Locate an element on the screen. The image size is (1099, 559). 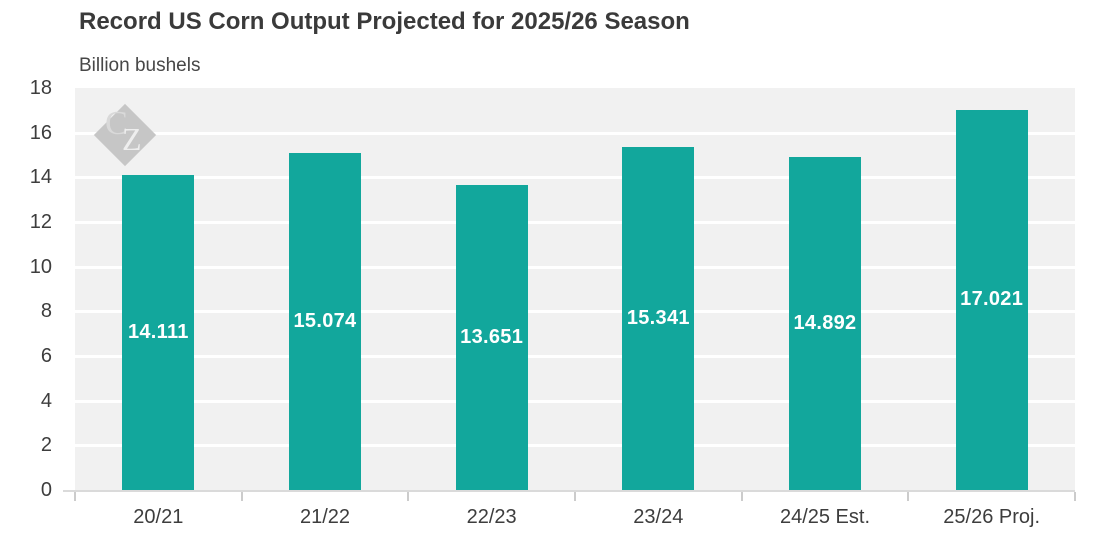
y-tick-label: 12 is located at coordinates (40, 222).